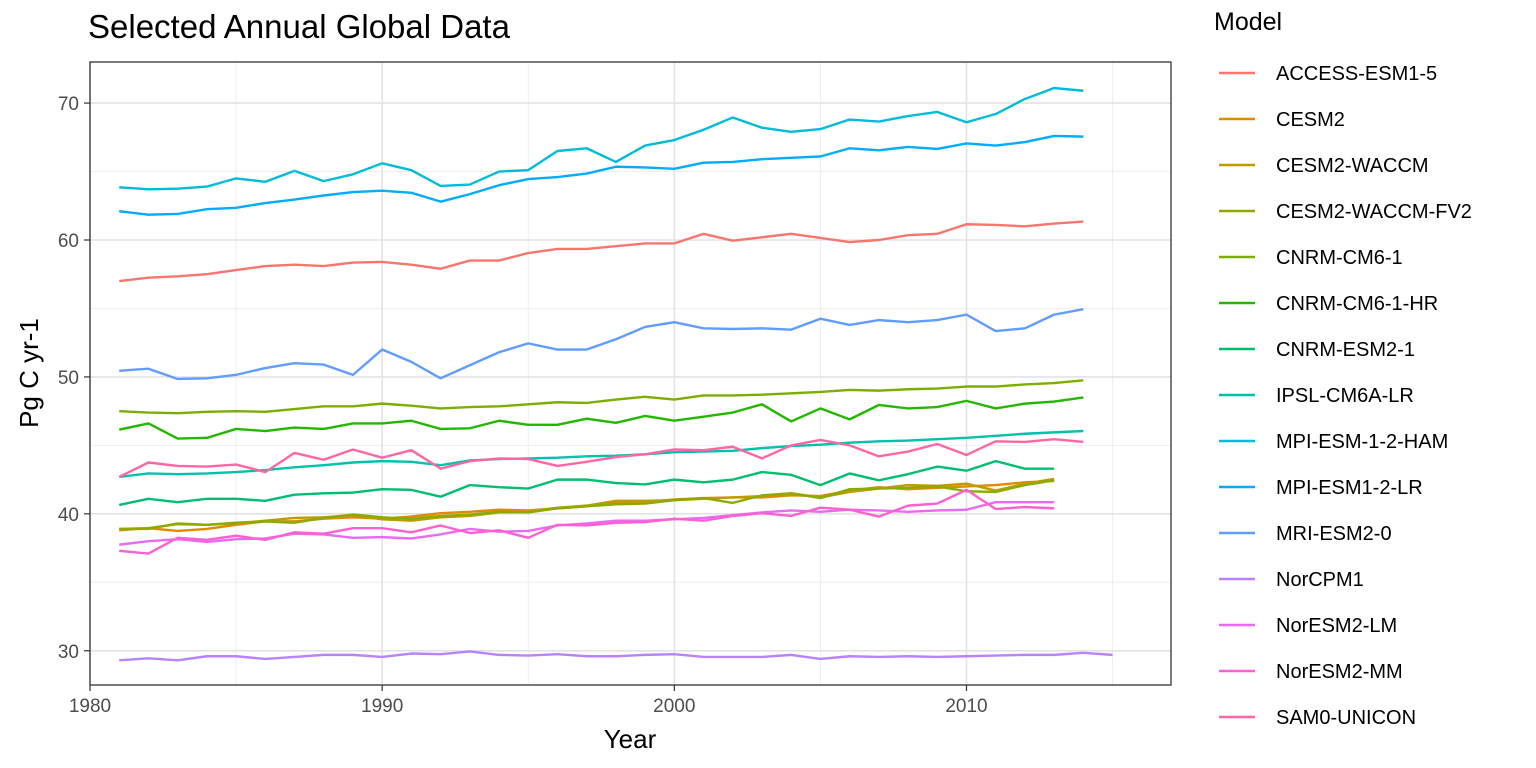 Image resolution: width=1536 pixels, height=768 pixels. I want to click on legend-label: CESM2, so click(1310, 120).